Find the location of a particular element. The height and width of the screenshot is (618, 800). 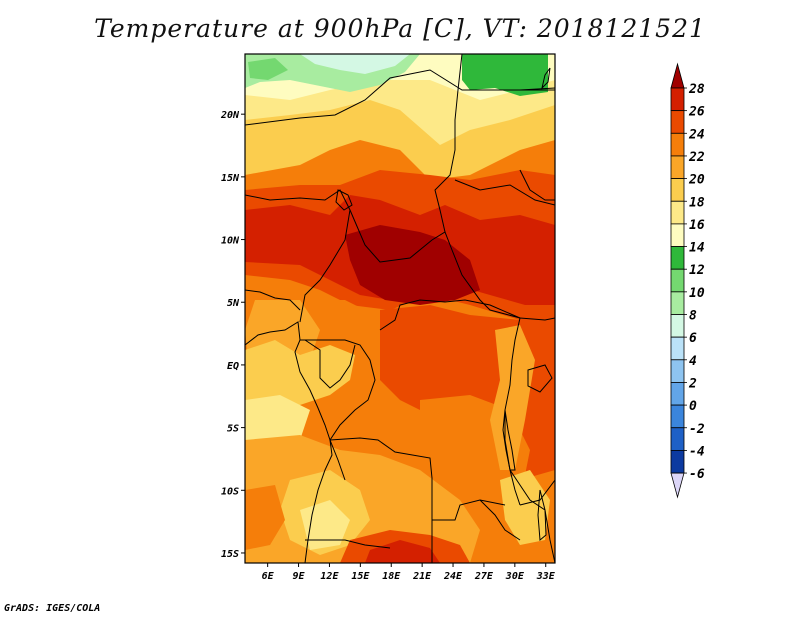

border-tanzania is located at coordinates (537, 492).